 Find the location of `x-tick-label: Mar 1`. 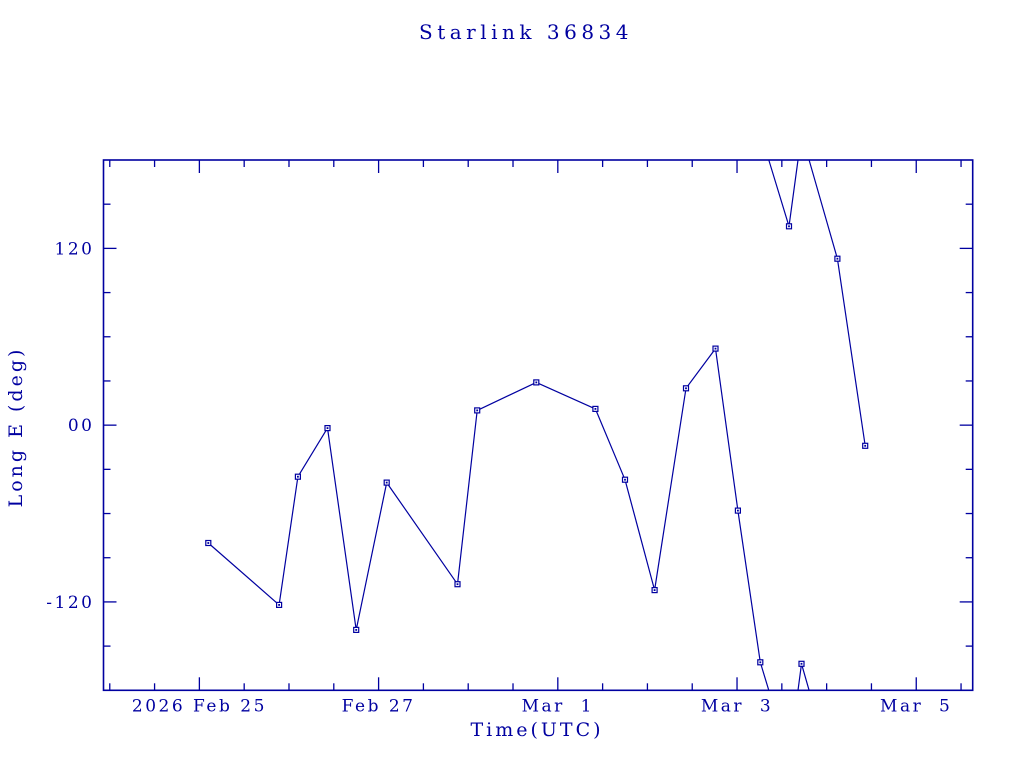

x-tick-label: Mar 1 is located at coordinates (558, 706).